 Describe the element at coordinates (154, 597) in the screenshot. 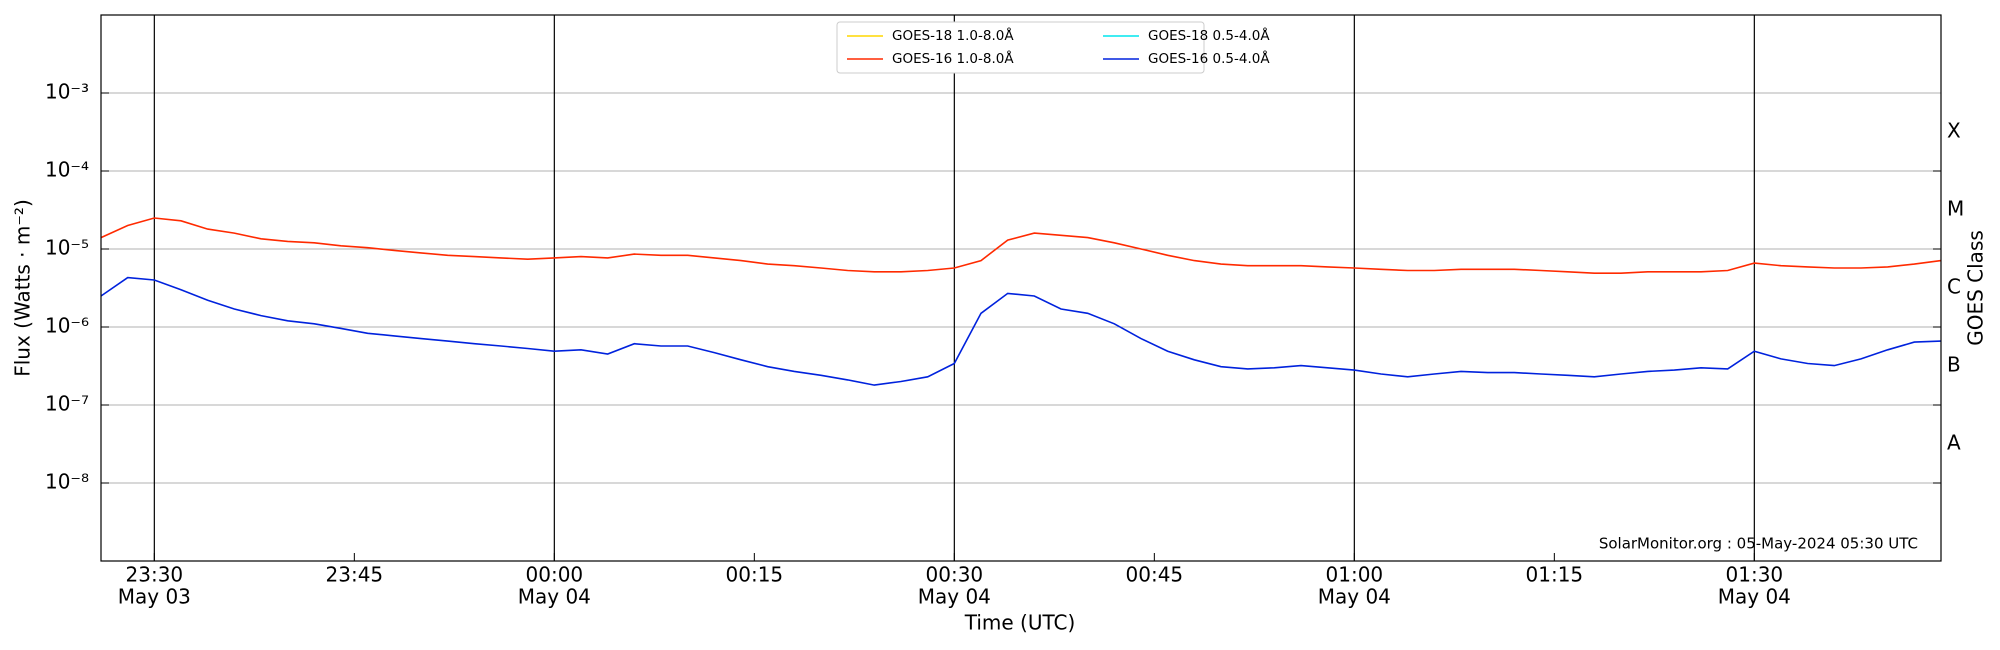

I see `x-tick-date: May 03` at that location.